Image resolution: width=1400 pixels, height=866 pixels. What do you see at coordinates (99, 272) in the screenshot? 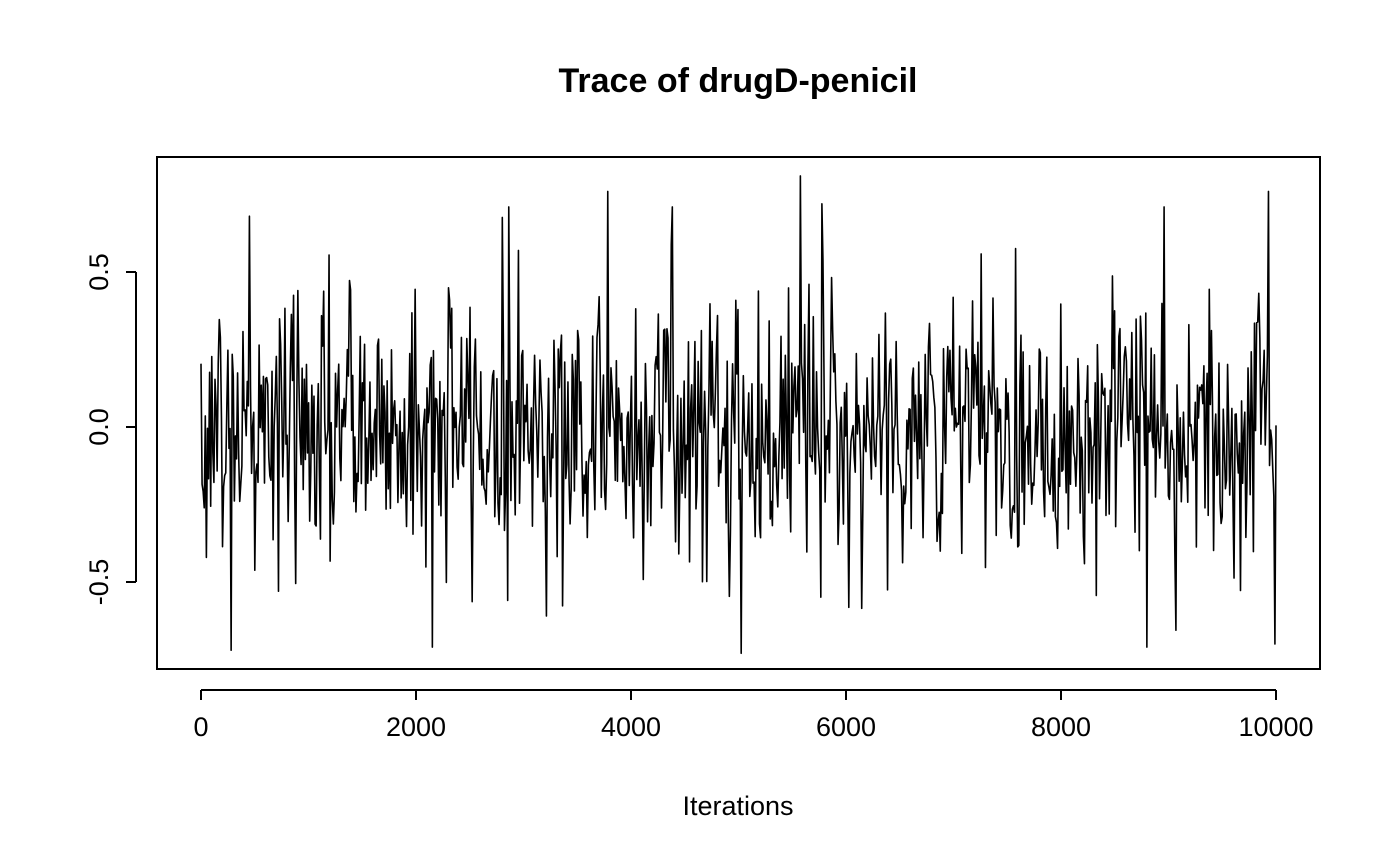
I see `y-tick-label: 0.5` at bounding box center [99, 272].